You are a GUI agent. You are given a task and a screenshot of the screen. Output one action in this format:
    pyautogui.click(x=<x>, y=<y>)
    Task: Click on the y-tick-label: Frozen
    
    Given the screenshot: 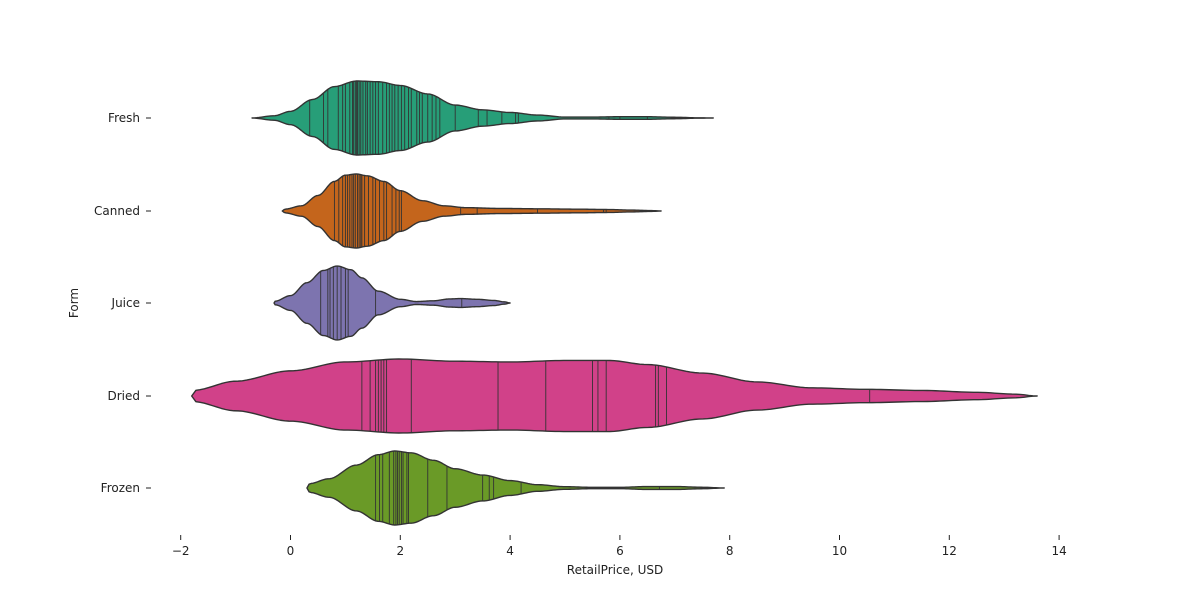 What is the action you would take?
    pyautogui.click(x=120, y=488)
    